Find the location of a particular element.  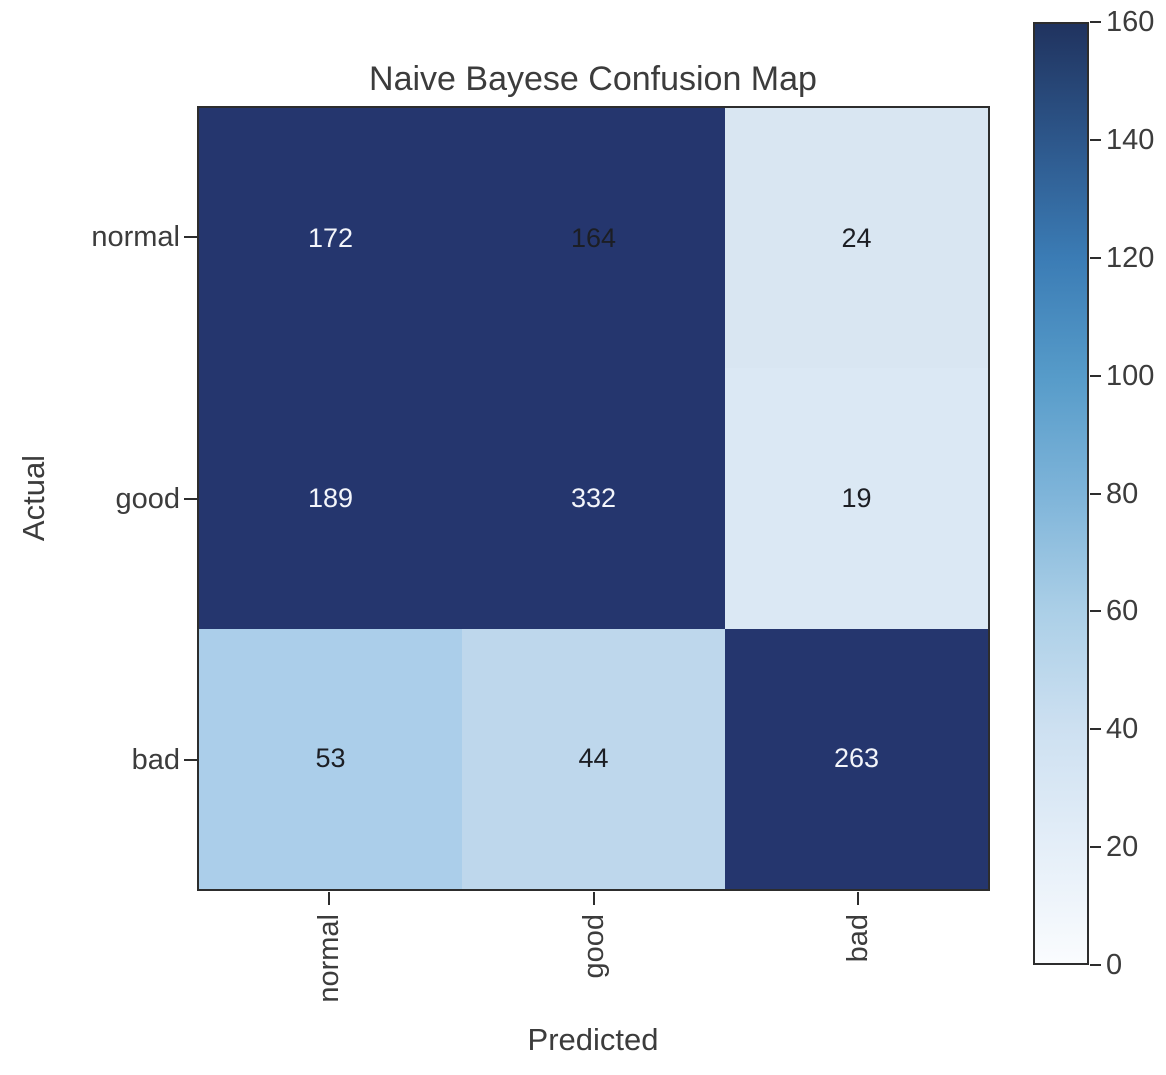

colorbar-tick-label: 120 is located at coordinates (1130, 257).